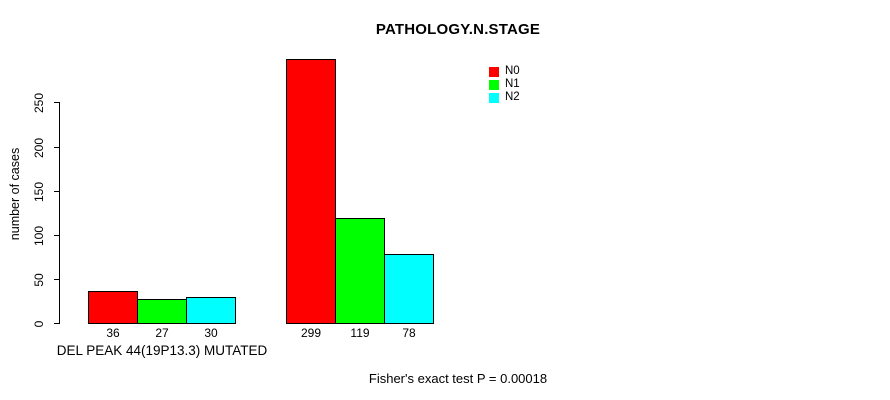 The height and width of the screenshot is (400, 890). Describe the element at coordinates (15, 194) in the screenshot. I see `y-axis-label: number of cases` at that location.